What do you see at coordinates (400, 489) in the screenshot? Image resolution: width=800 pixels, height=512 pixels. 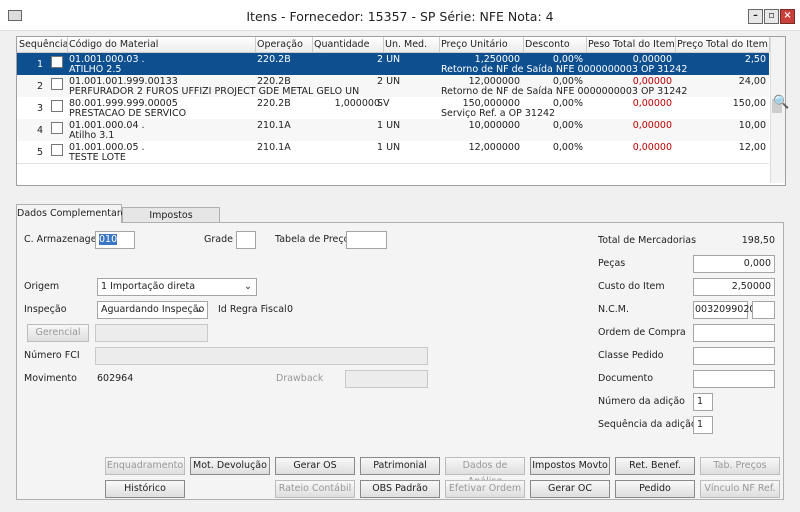 I see `action-button: OBS Padrão` at bounding box center [400, 489].